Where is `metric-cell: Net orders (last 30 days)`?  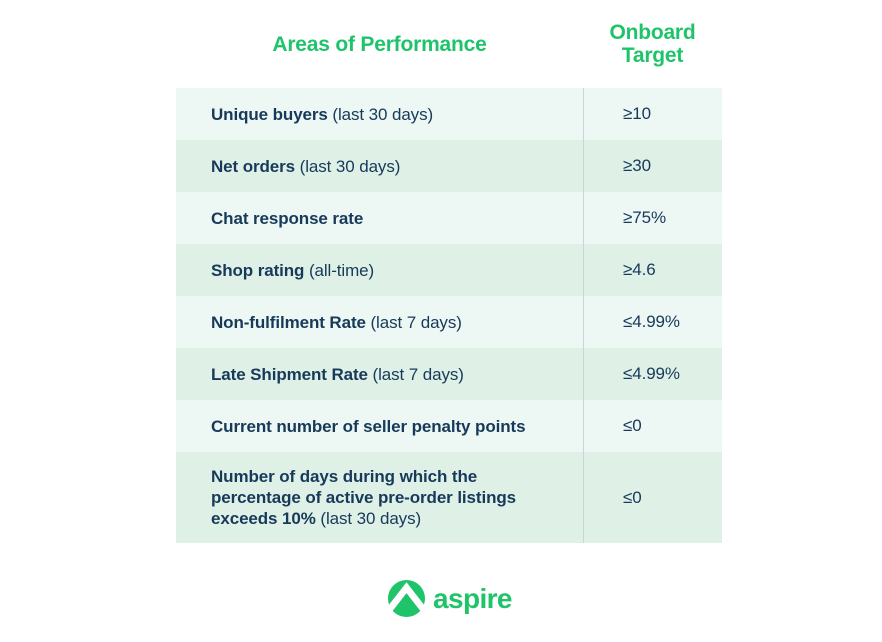 metric-cell: Net orders (last 30 days) is located at coordinates (379, 166).